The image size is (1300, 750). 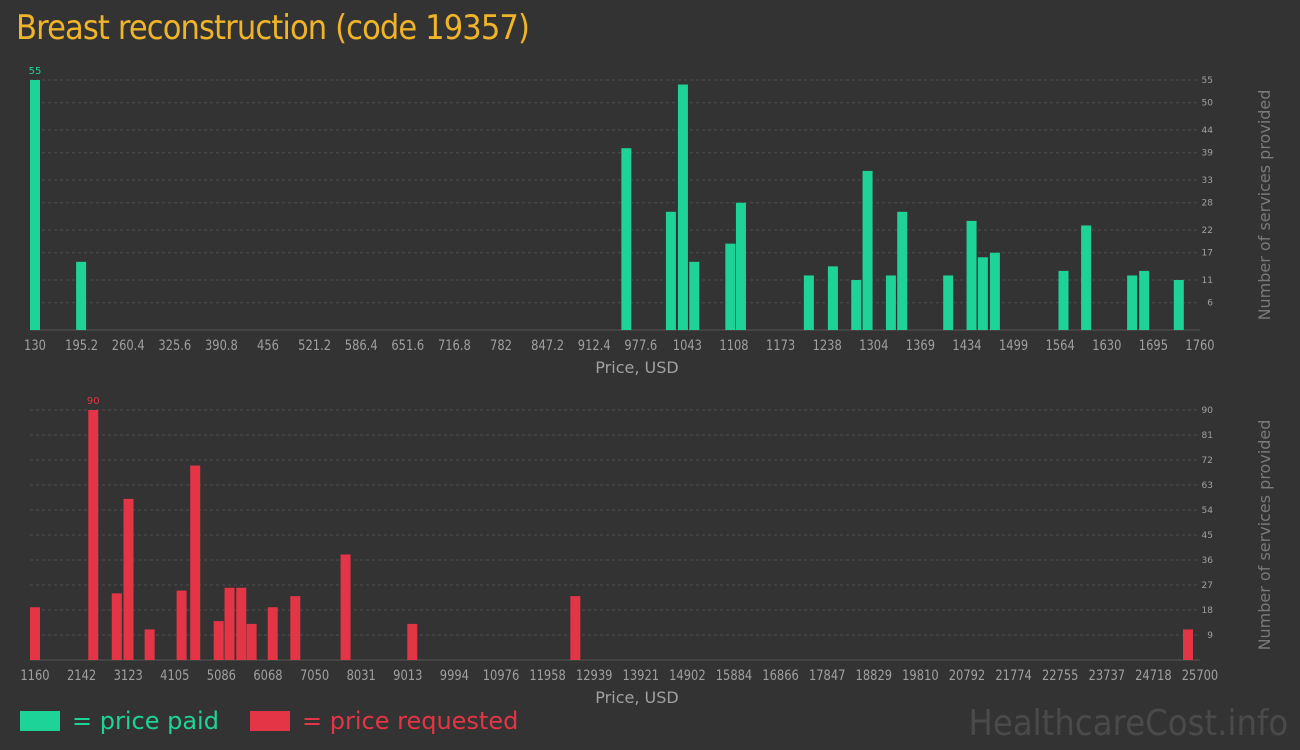 I want to click on y-tick-label: 44, so click(x=1208, y=131).